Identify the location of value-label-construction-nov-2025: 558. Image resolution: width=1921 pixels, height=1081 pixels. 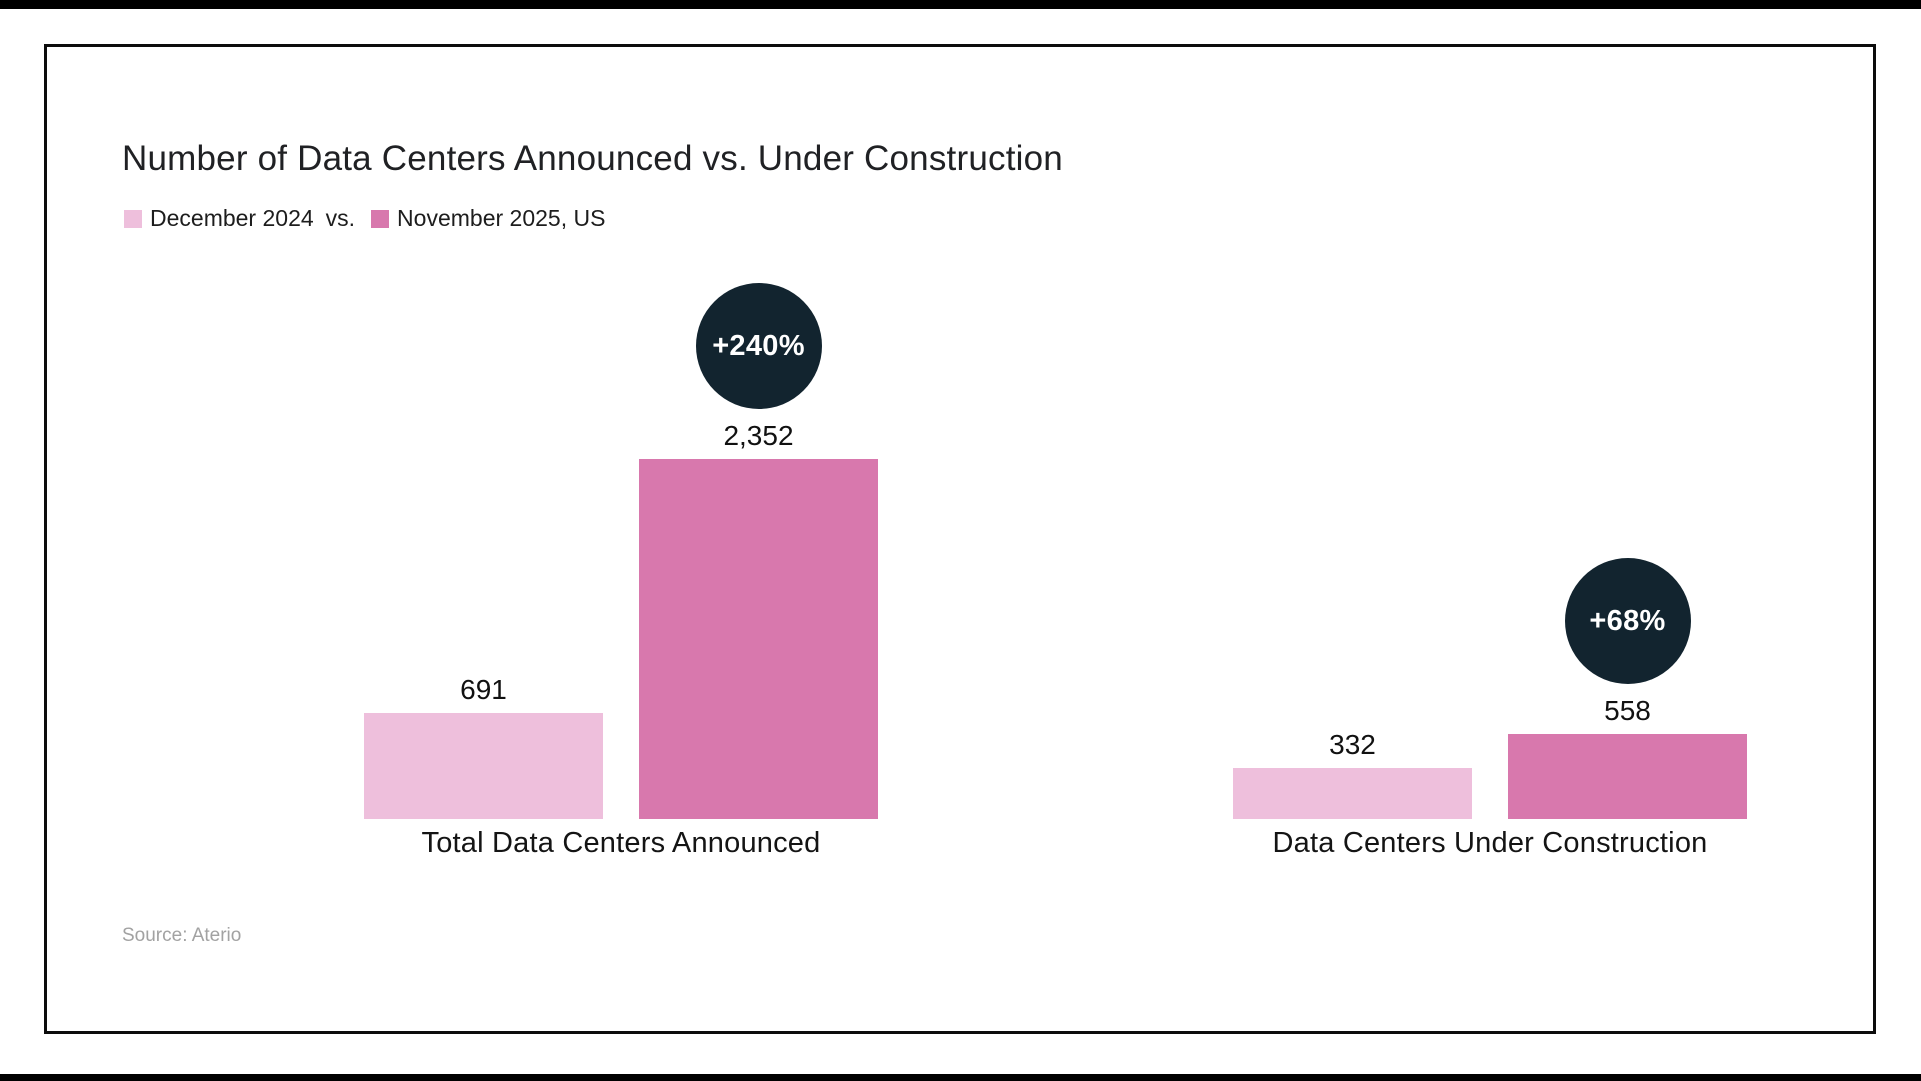
(1627, 711).